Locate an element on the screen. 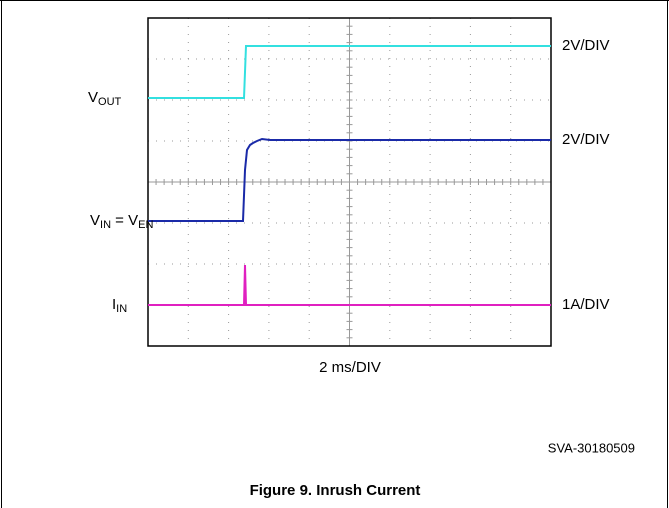 The height and width of the screenshot is (508, 669). label-text: = V is located at coordinates (124, 220).